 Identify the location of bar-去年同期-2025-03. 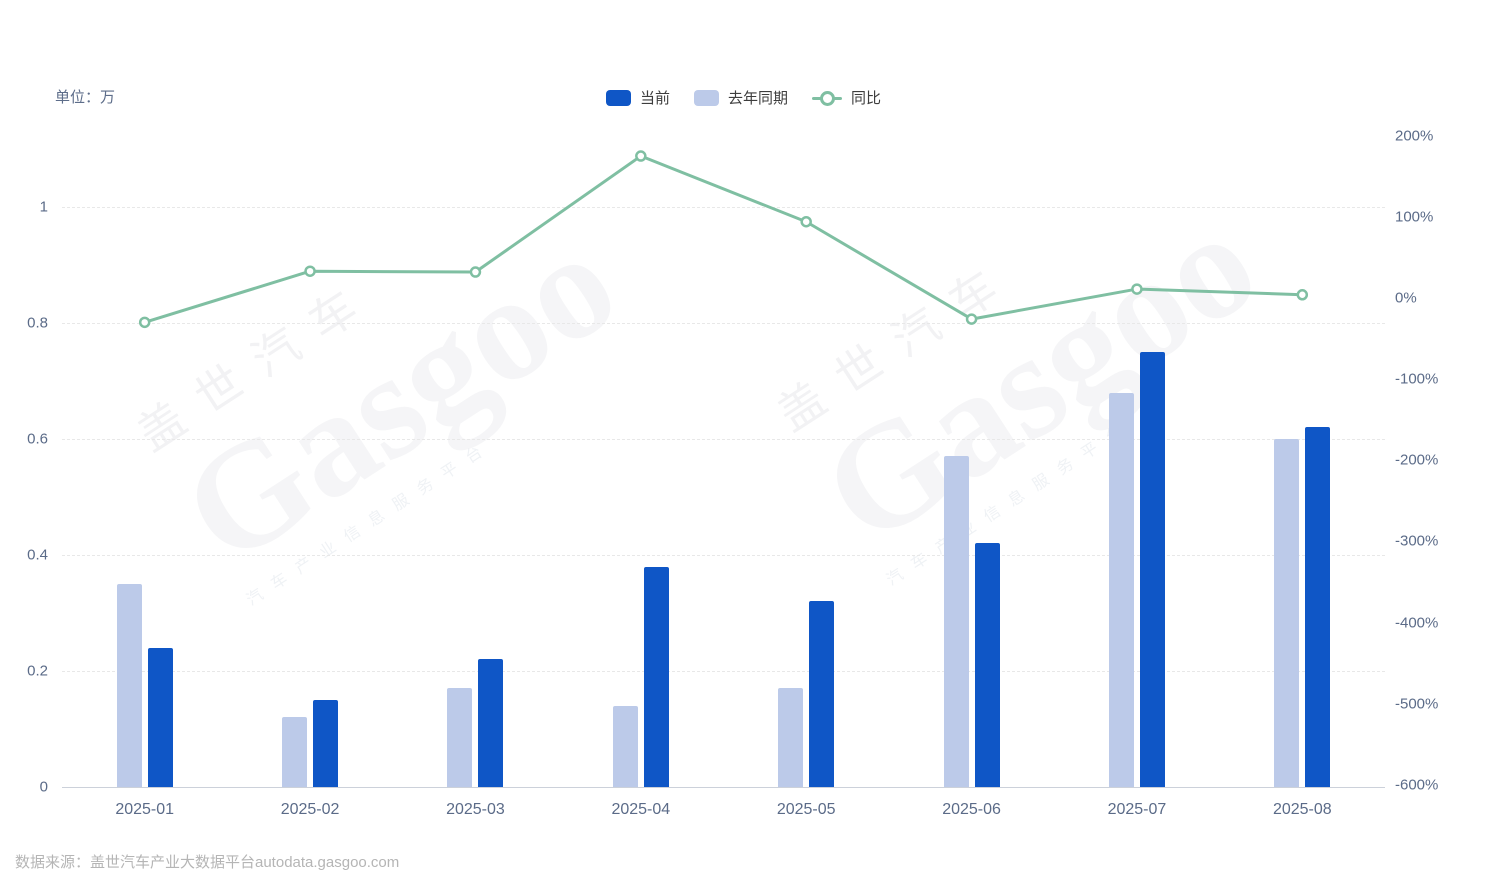
(460, 737).